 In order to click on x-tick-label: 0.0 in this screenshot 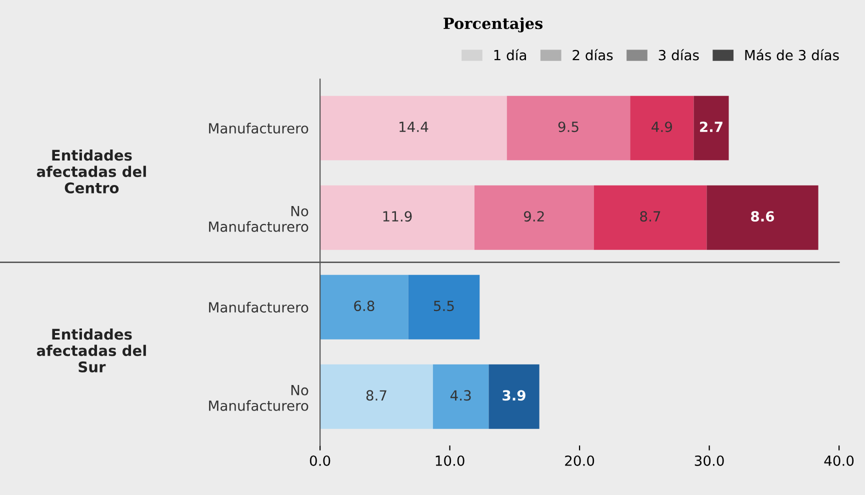, I will do `click(320, 460)`.